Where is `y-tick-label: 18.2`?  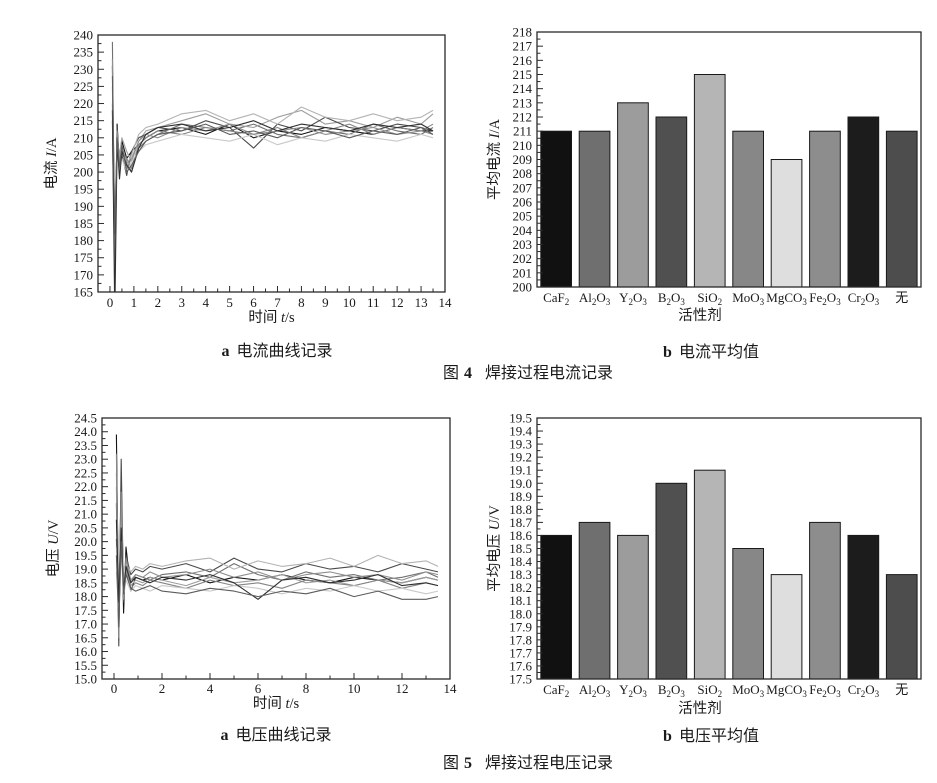 y-tick-label: 18.2 is located at coordinates (520, 587).